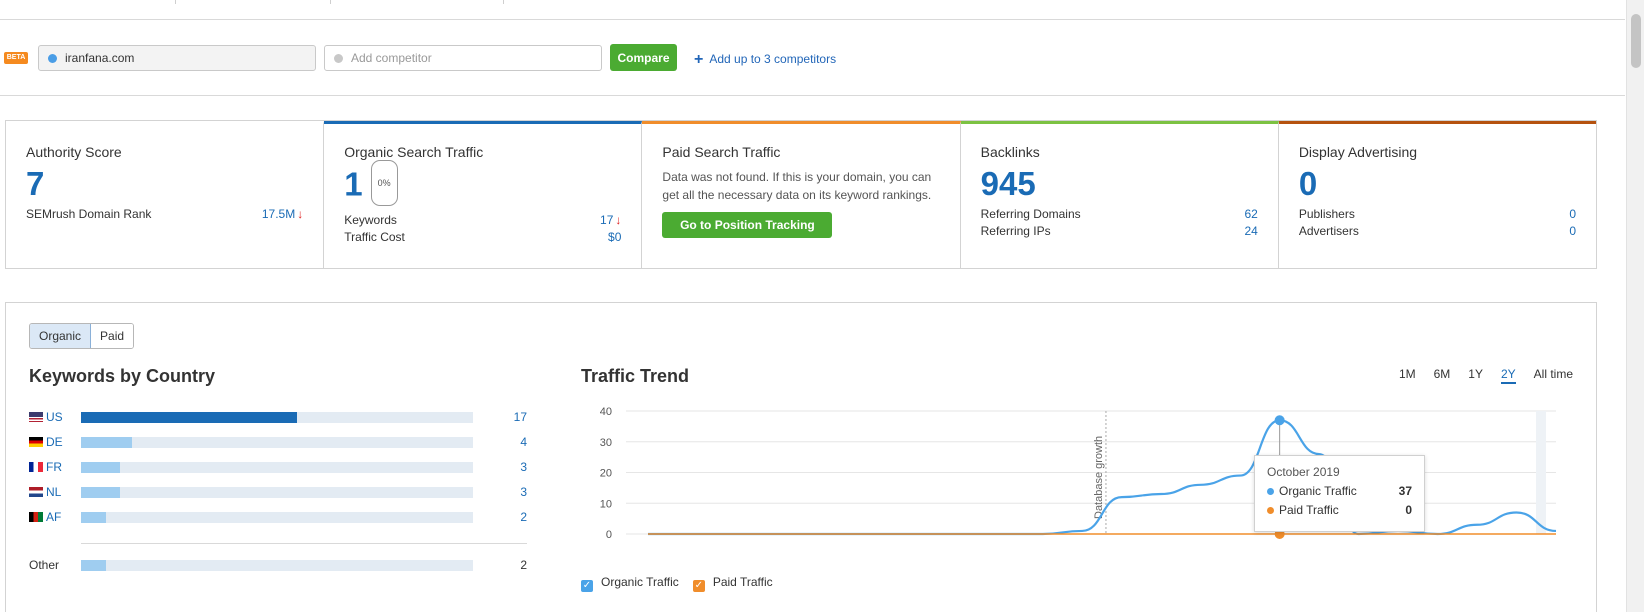  Describe the element at coordinates (609, 535) in the screenshot. I see `y-tick-label: 0` at that location.